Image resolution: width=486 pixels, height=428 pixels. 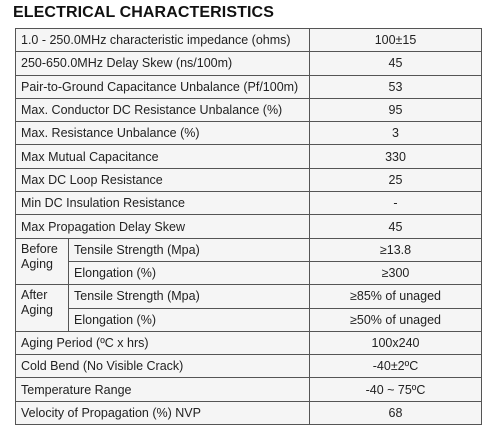 I want to click on row-value: 3, so click(x=395, y=133).